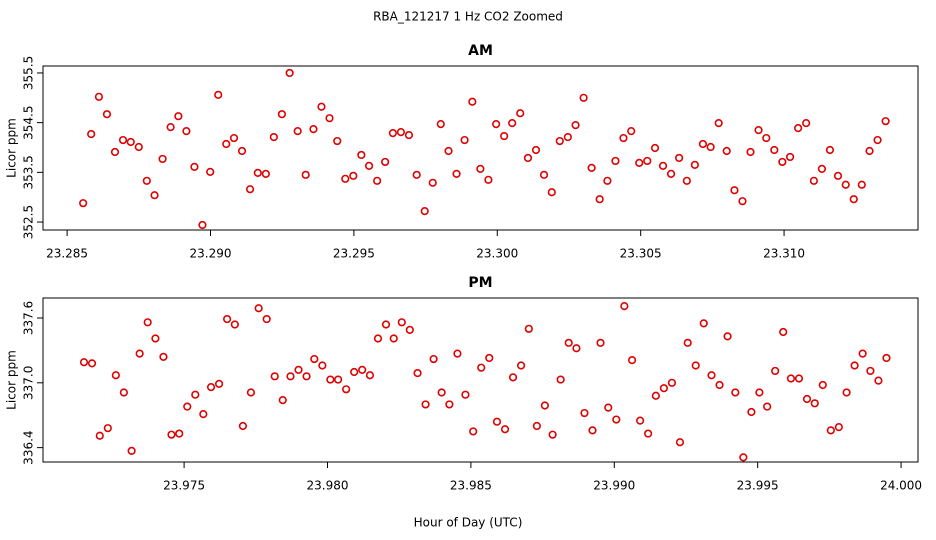 This screenshot has width=936, height=540. What do you see at coordinates (12, 148) in the screenshot?
I see `y-axis-label: Licor ppm` at bounding box center [12, 148].